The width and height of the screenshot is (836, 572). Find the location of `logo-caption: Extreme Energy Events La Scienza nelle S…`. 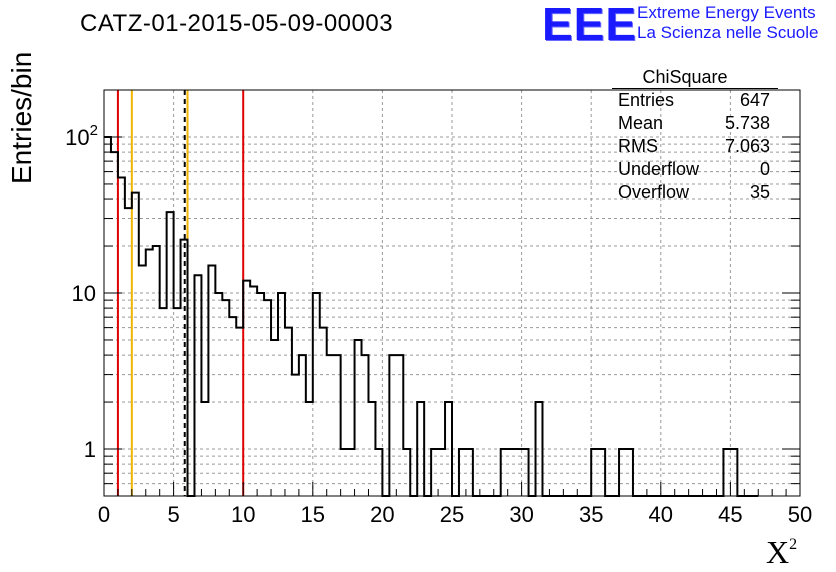

logo-caption: Extreme Energy Events La Scienza nelle S… is located at coordinates (727, 23).